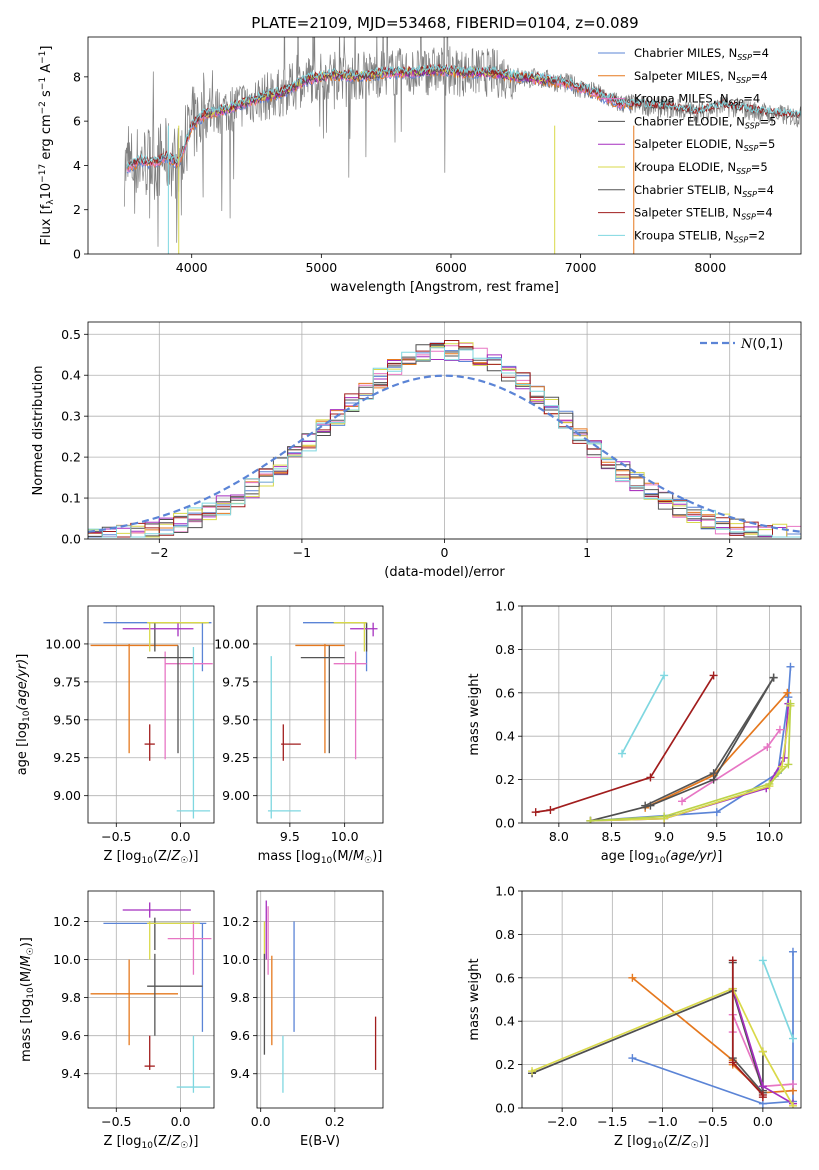  I want to click on label-part: −17, so click(43, 173).